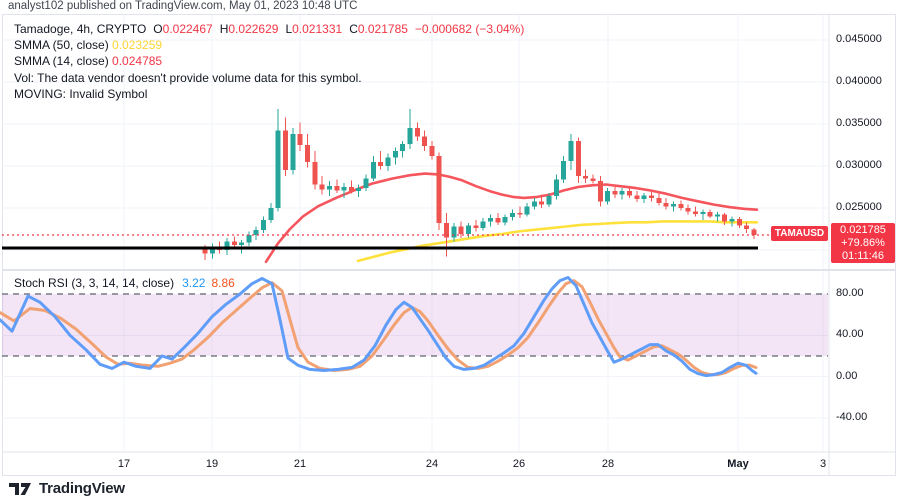  Describe the element at coordinates (859, 123) in the screenshot. I see `price-tick-label: 0.035000` at that location.